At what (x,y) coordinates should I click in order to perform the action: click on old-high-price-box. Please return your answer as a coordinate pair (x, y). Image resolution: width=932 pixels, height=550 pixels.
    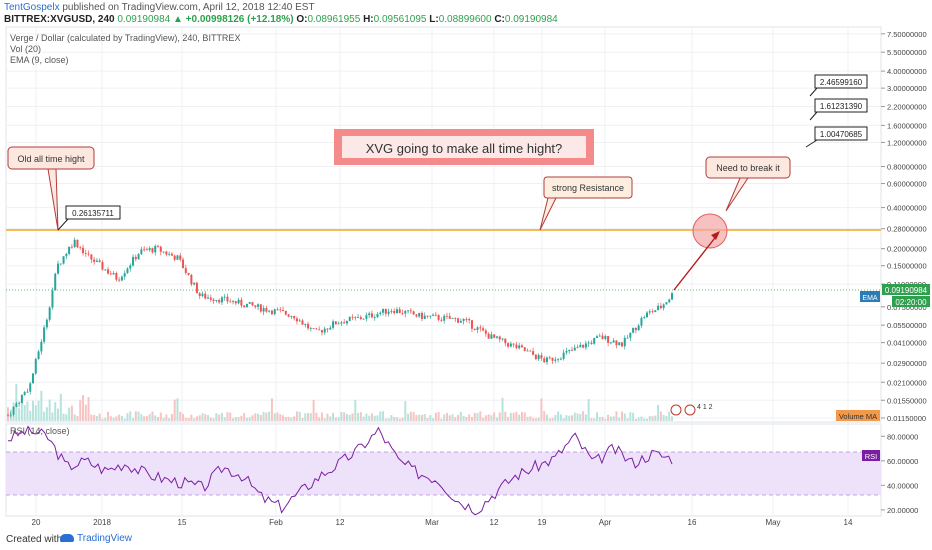
    Looking at the image, I should click on (93, 212).